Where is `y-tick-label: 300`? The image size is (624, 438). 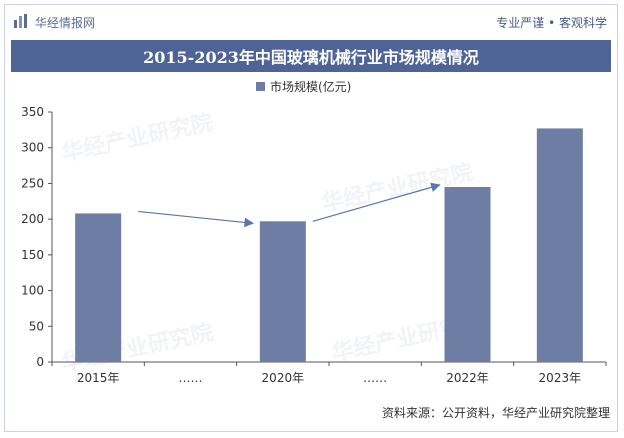 y-tick-label: 300 is located at coordinates (32, 148).